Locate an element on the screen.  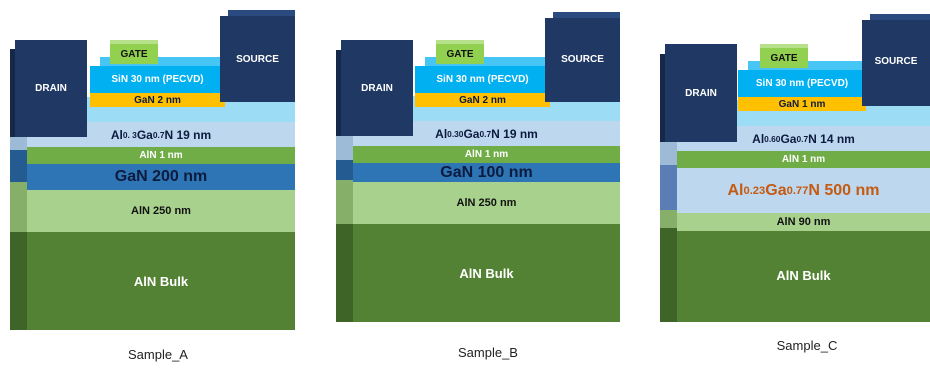
sample-c-caption: Sample_C is located at coordinates (807, 345).